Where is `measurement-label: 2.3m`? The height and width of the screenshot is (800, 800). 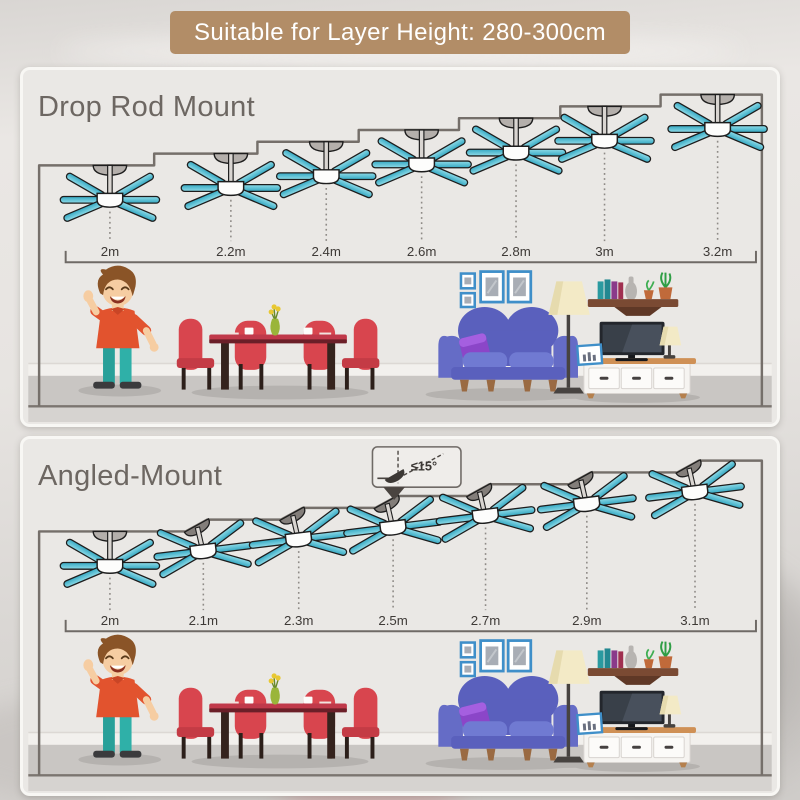 measurement-label: 2.3m is located at coordinates (299, 620).